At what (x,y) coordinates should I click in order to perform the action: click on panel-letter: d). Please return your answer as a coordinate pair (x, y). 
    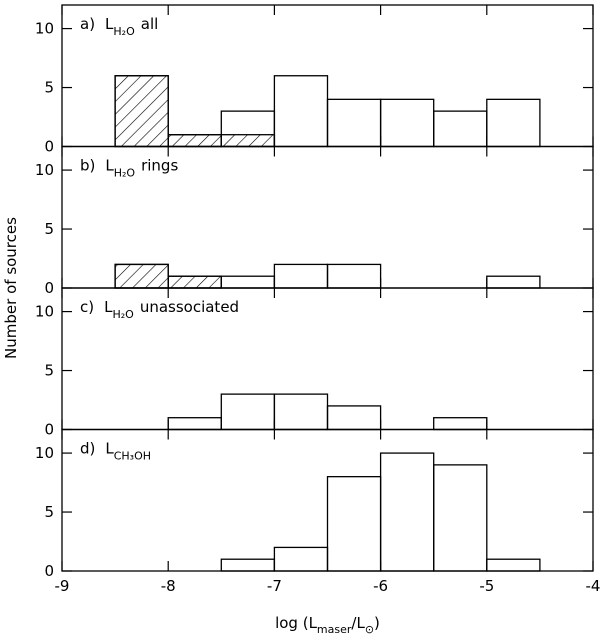
    Looking at the image, I should click on (87, 449).